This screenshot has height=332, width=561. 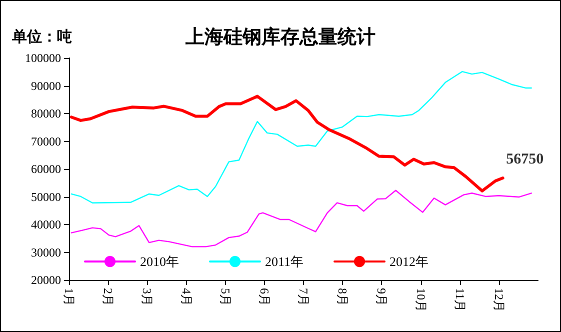 I want to click on y-tick-label: 40000, so click(x=46, y=225).